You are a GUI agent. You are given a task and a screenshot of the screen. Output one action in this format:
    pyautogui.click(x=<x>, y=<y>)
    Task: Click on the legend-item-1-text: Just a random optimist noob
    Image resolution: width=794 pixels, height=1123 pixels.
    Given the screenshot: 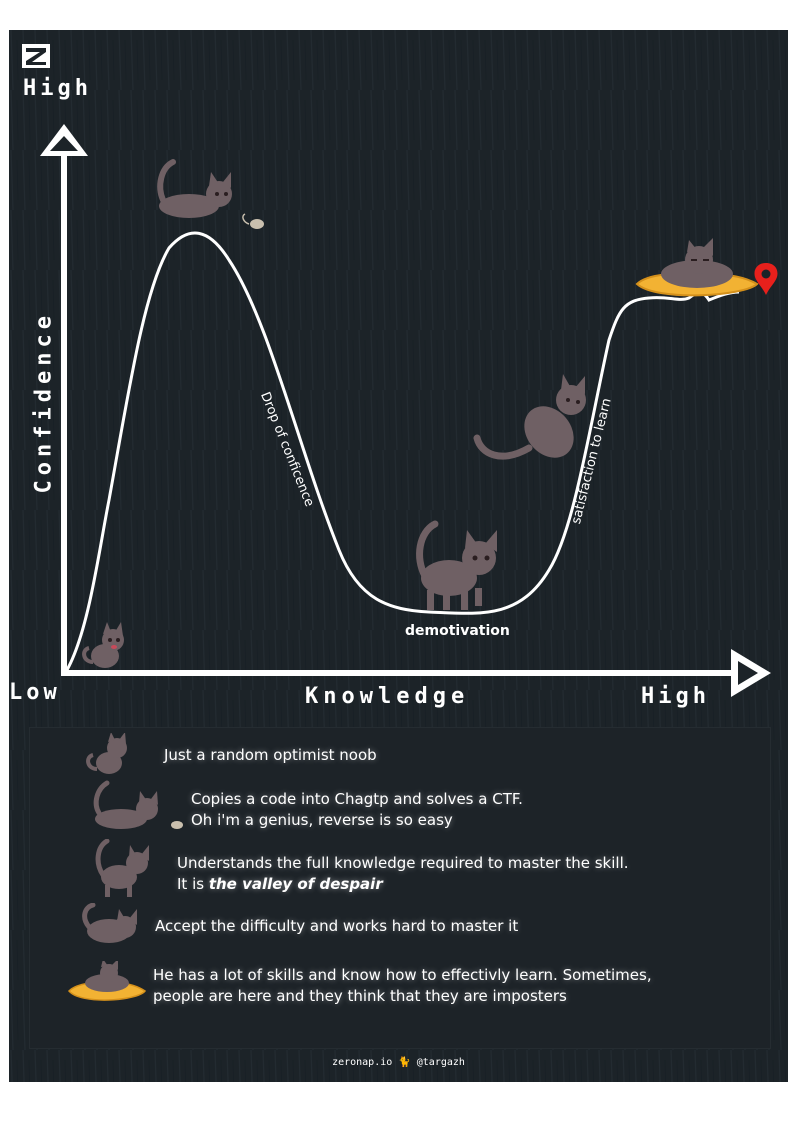 What is the action you would take?
    pyautogui.click(x=270, y=755)
    